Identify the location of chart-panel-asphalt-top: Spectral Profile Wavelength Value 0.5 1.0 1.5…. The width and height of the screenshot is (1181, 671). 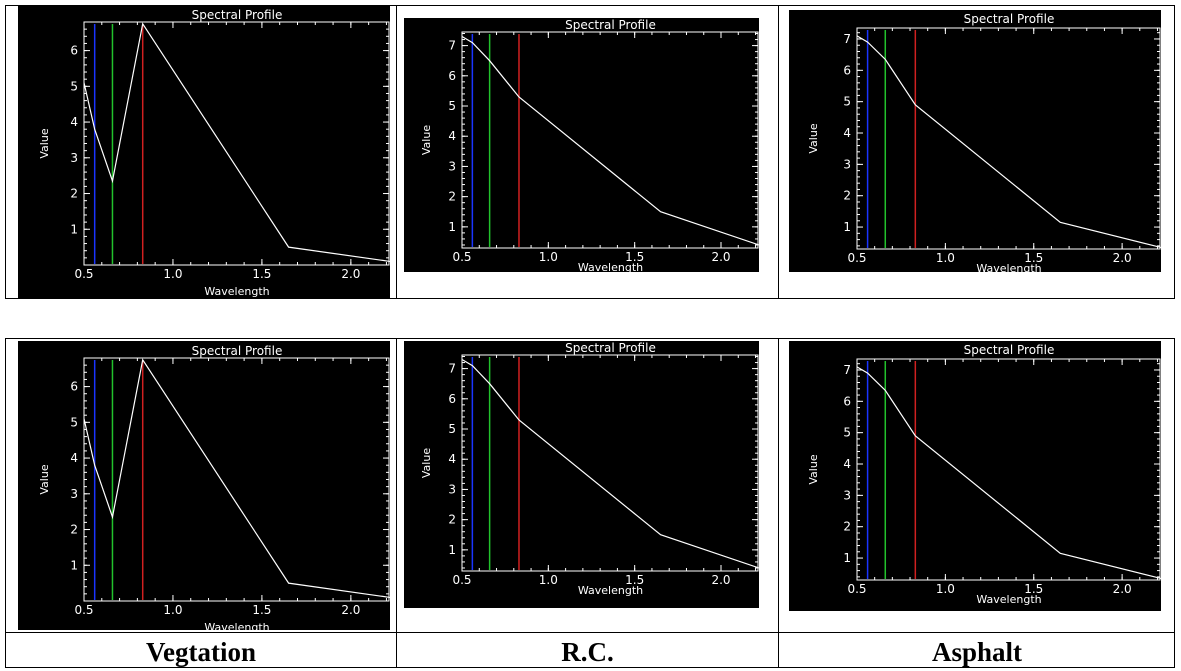
(975, 141).